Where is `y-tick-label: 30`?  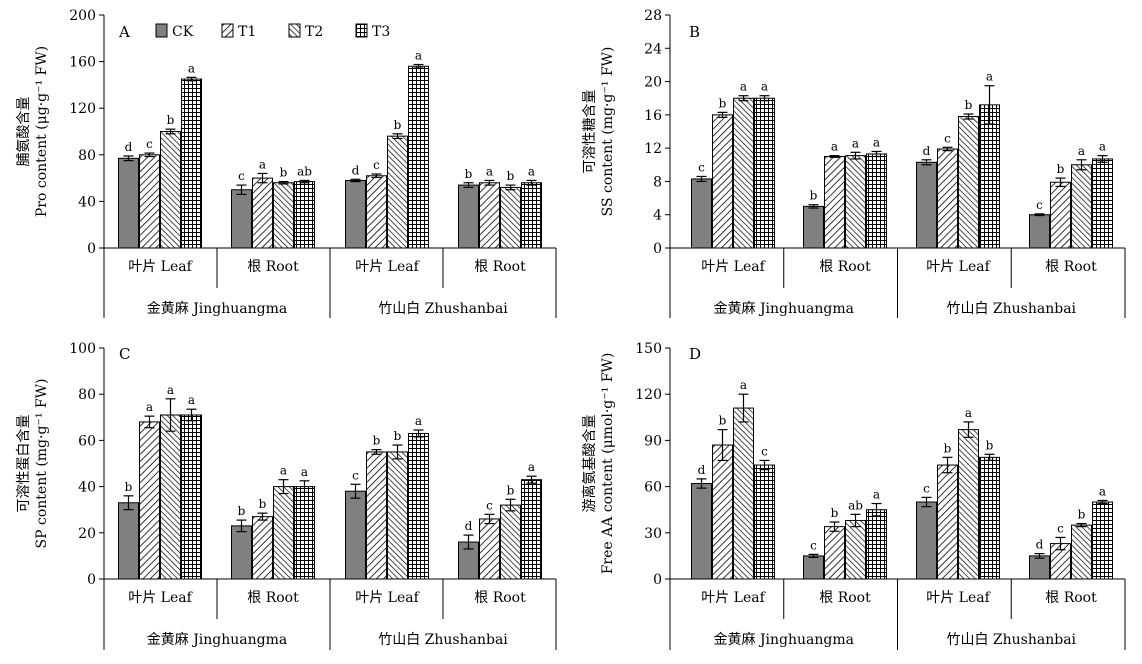 y-tick-label: 30 is located at coordinates (653, 534).